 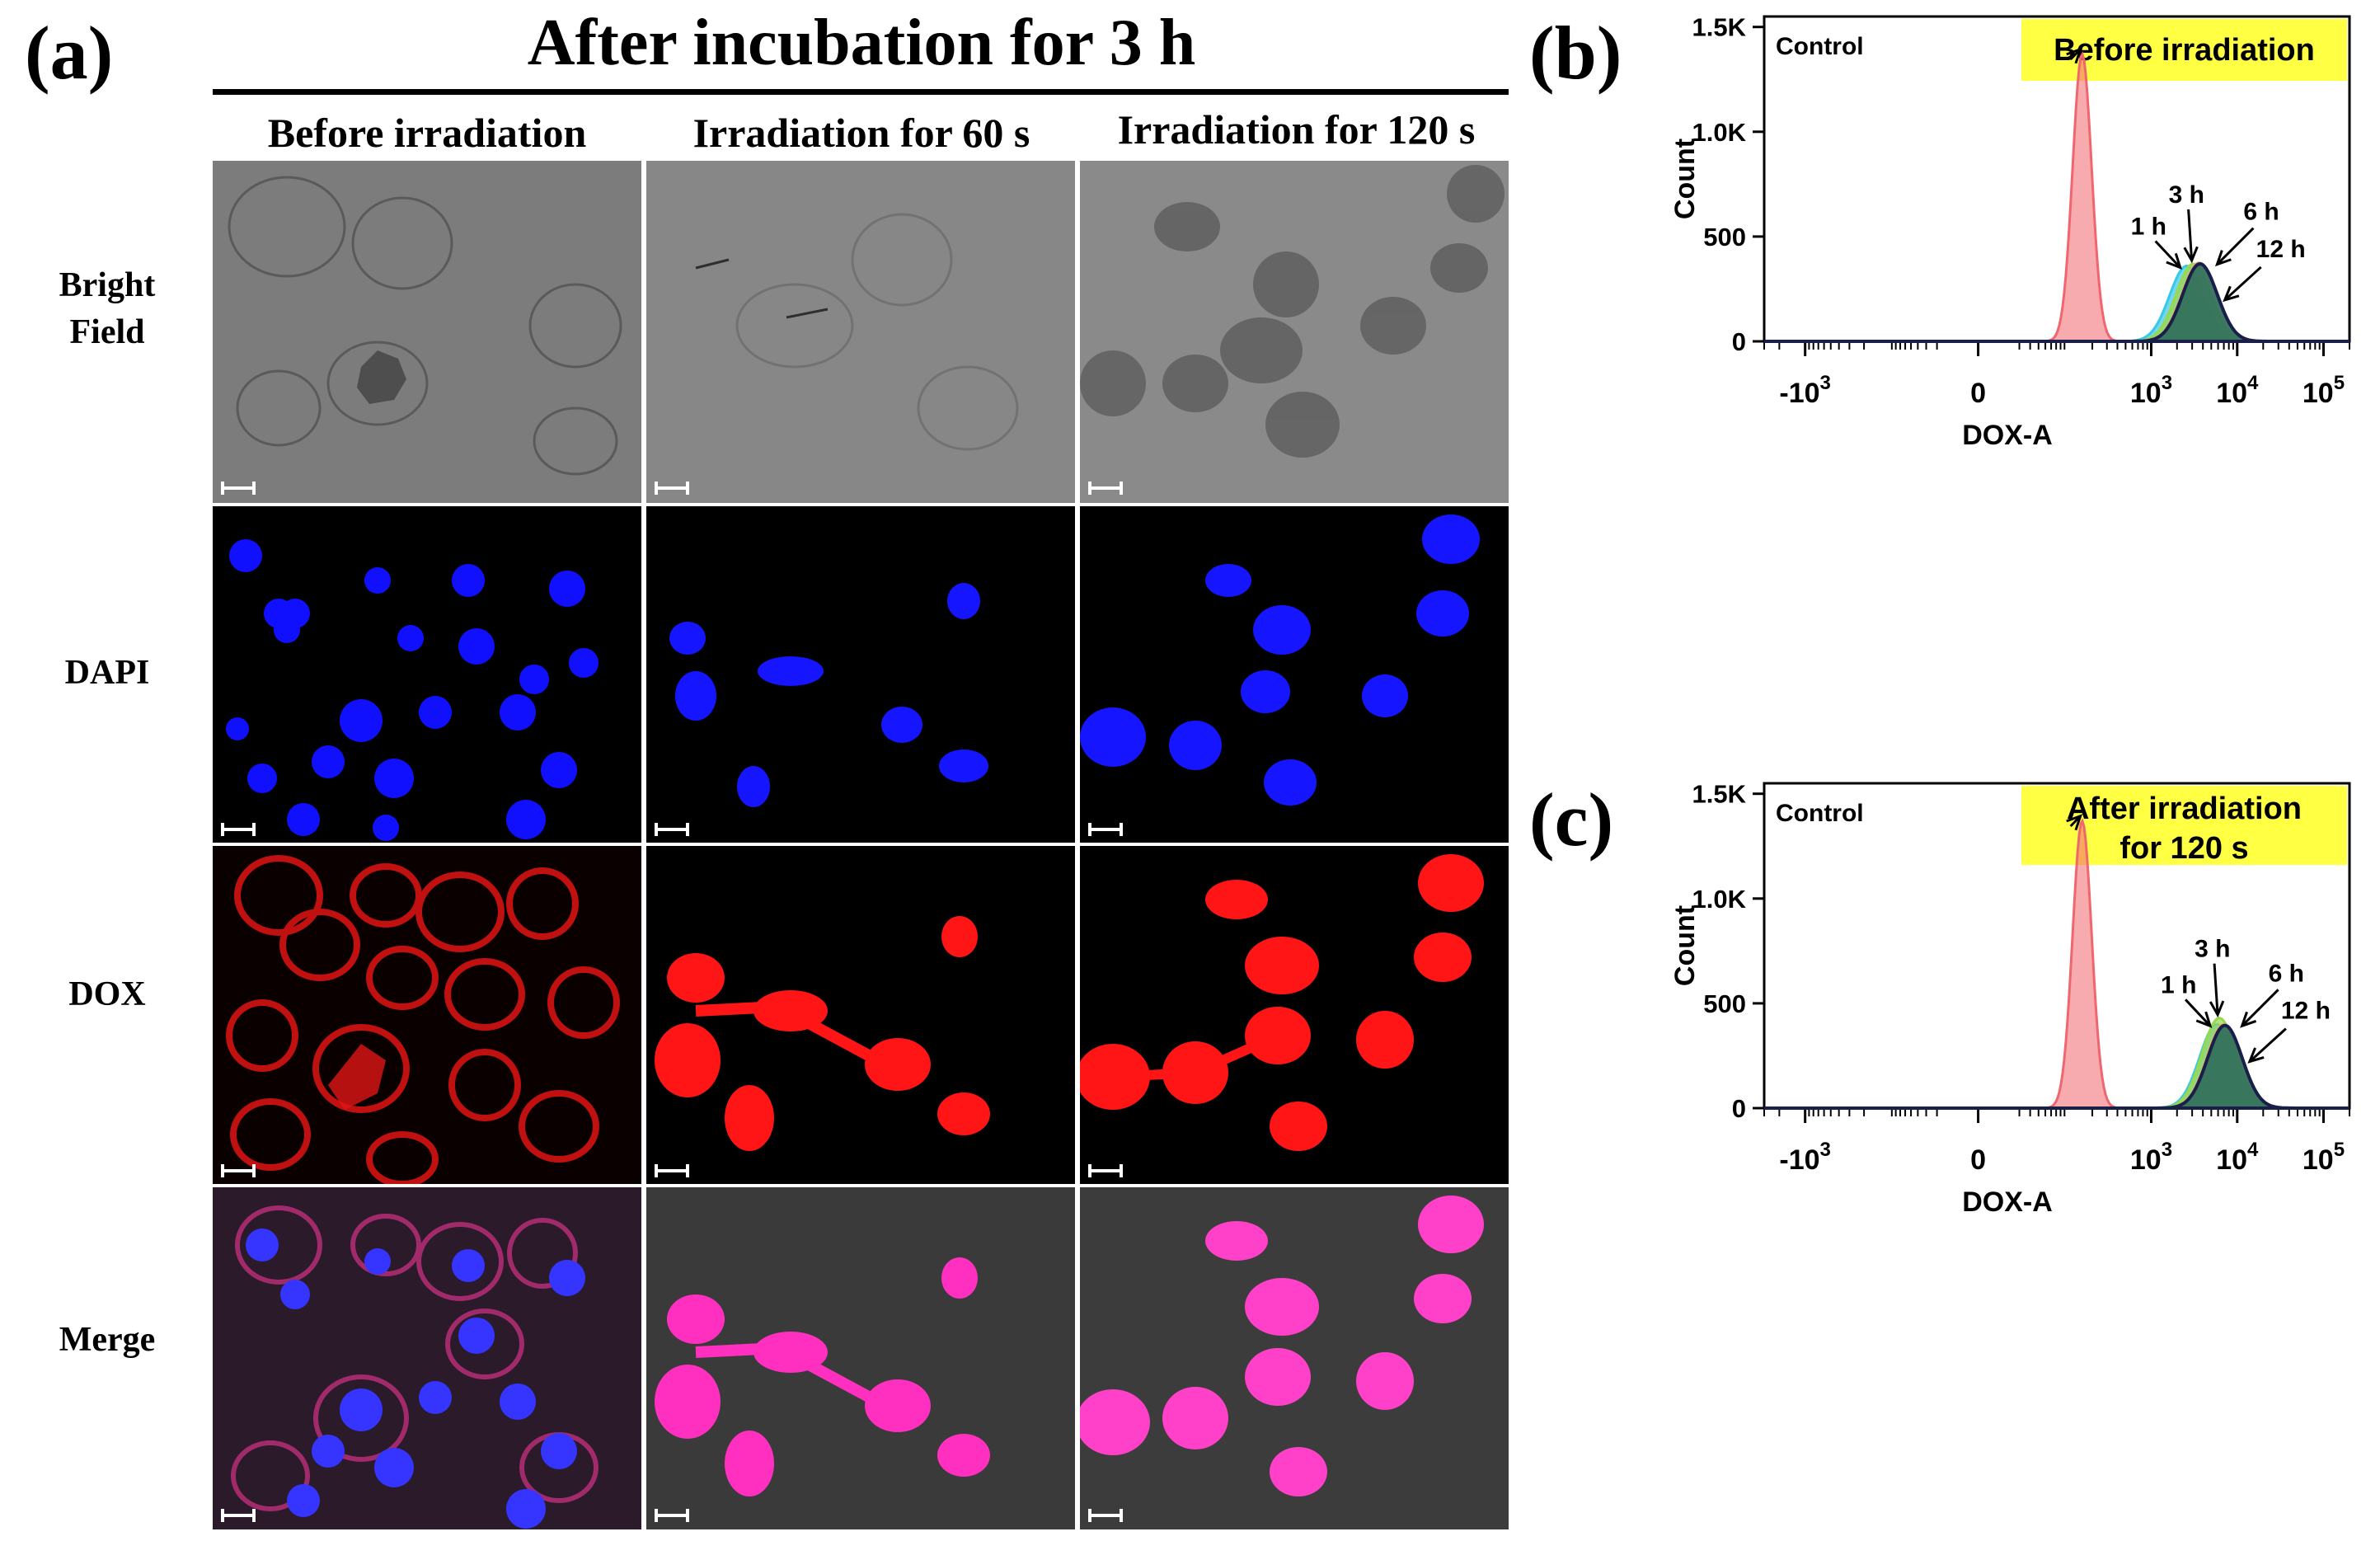 I want to click on row-label-merge: Merge, so click(x=107, y=1340).